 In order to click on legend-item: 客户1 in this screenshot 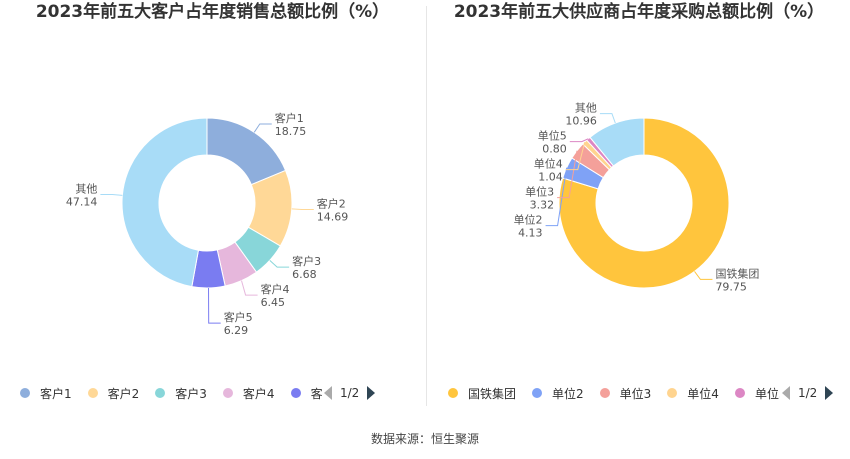, I will do `click(46, 393)`.